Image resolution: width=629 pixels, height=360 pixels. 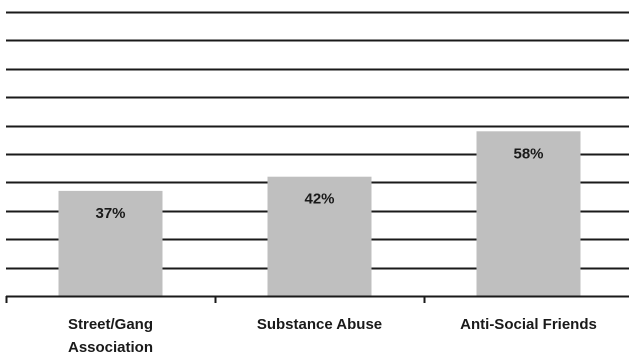 What do you see at coordinates (528, 153) in the screenshot?
I see `data-label: 58%` at bounding box center [528, 153].